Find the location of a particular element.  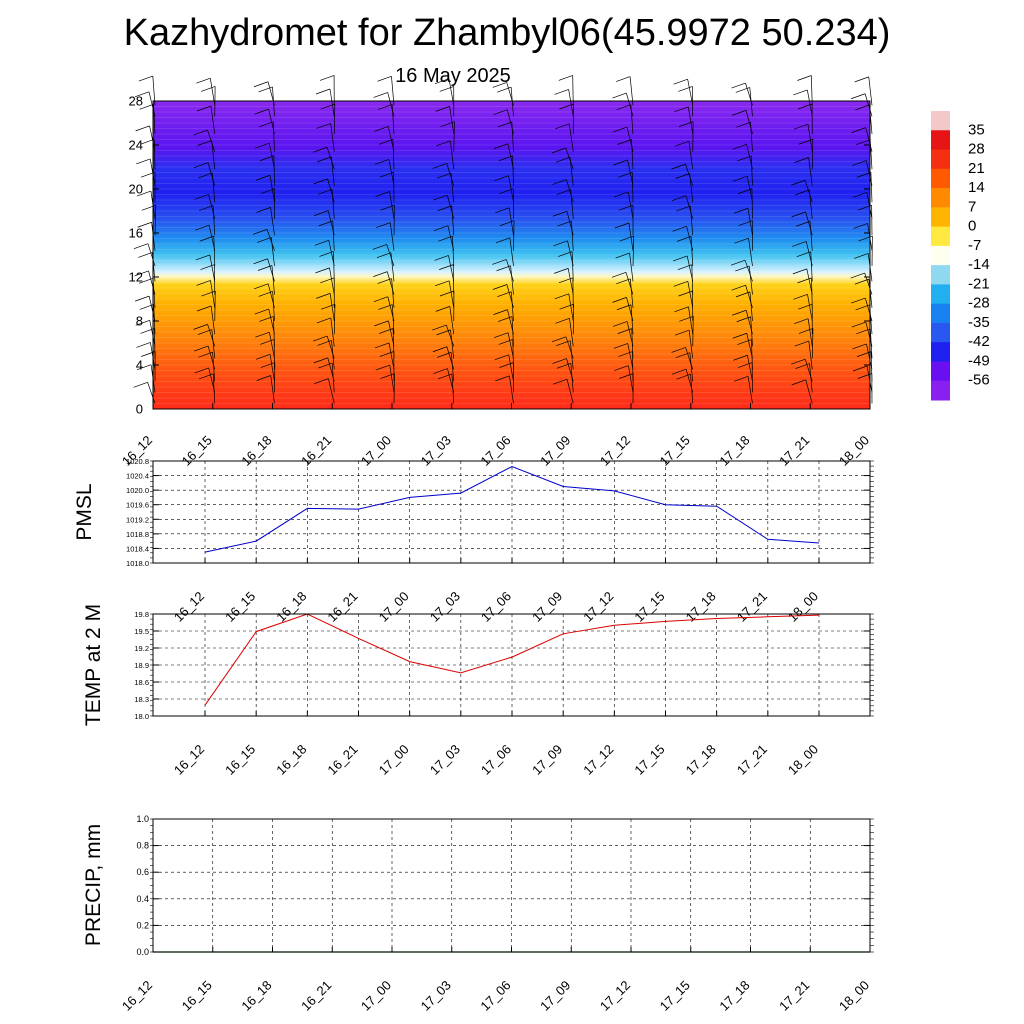

precip-grid is located at coordinates (511, 885).